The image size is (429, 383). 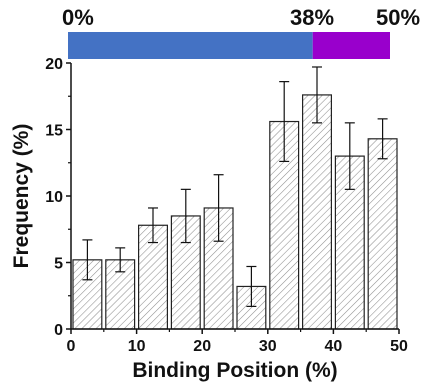 I want to click on x-tick-label: 50, so click(x=399, y=346).